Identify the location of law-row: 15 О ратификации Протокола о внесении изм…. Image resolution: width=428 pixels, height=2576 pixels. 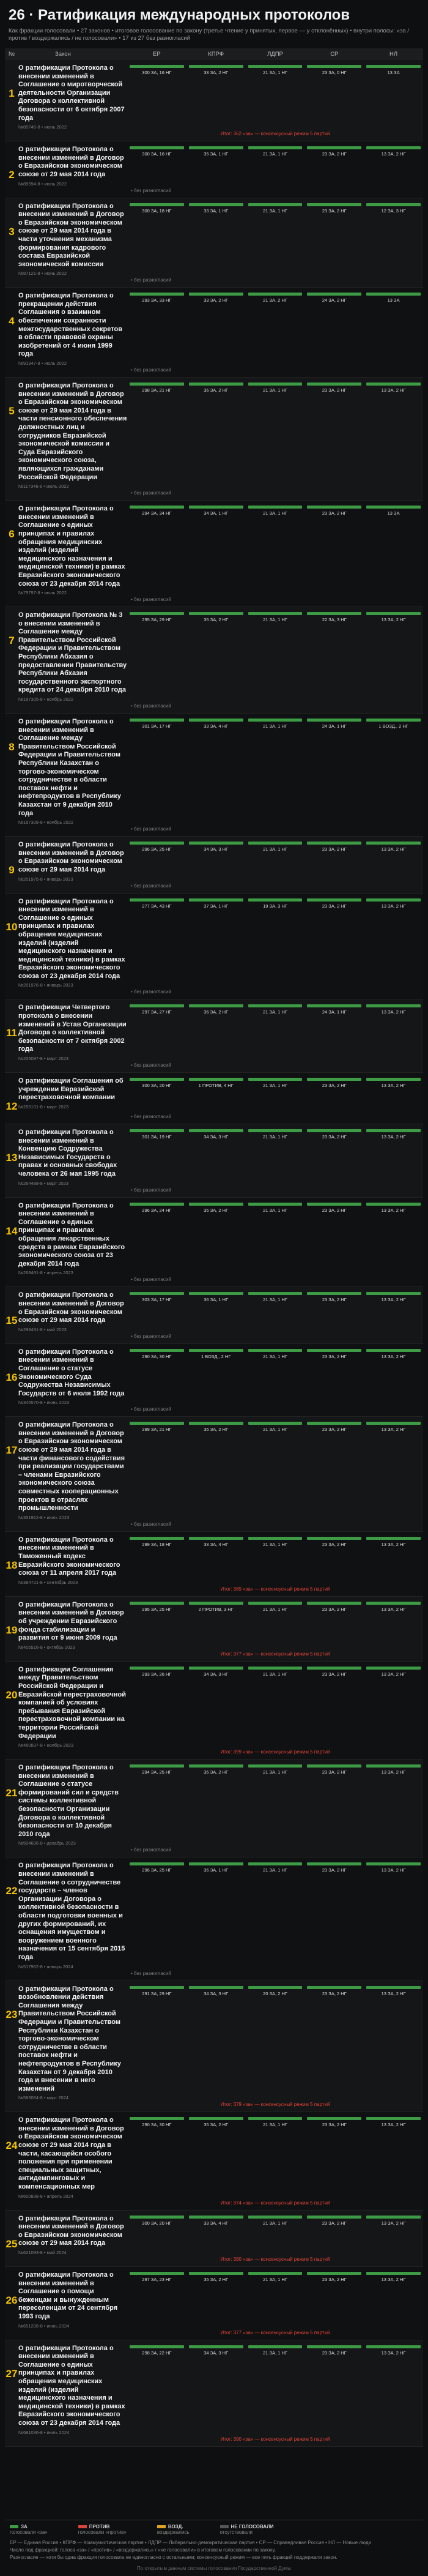
(214, 1315).